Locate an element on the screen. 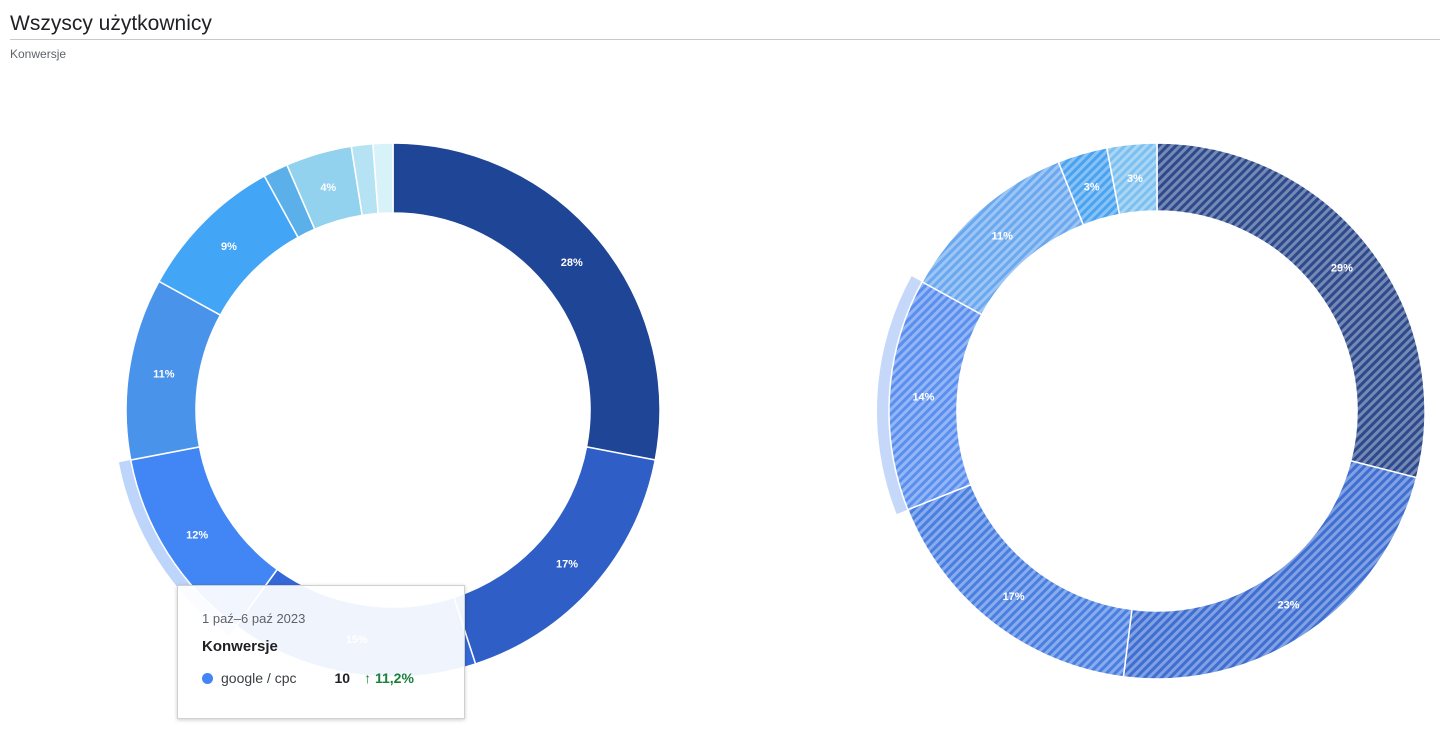 Image resolution: width=1444 pixels, height=735 pixels. tooltip-value: 10 is located at coordinates (342, 678).